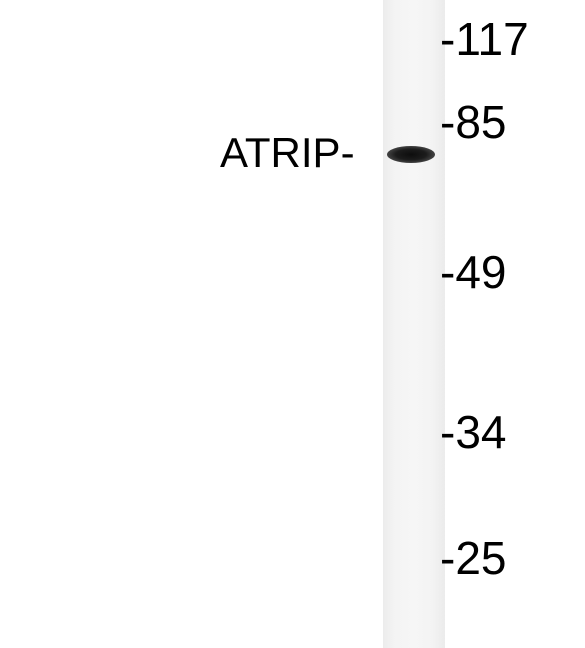 The width and height of the screenshot is (585, 648). Describe the element at coordinates (473, 272) in the screenshot. I see `marker-label-49: -49` at that location.